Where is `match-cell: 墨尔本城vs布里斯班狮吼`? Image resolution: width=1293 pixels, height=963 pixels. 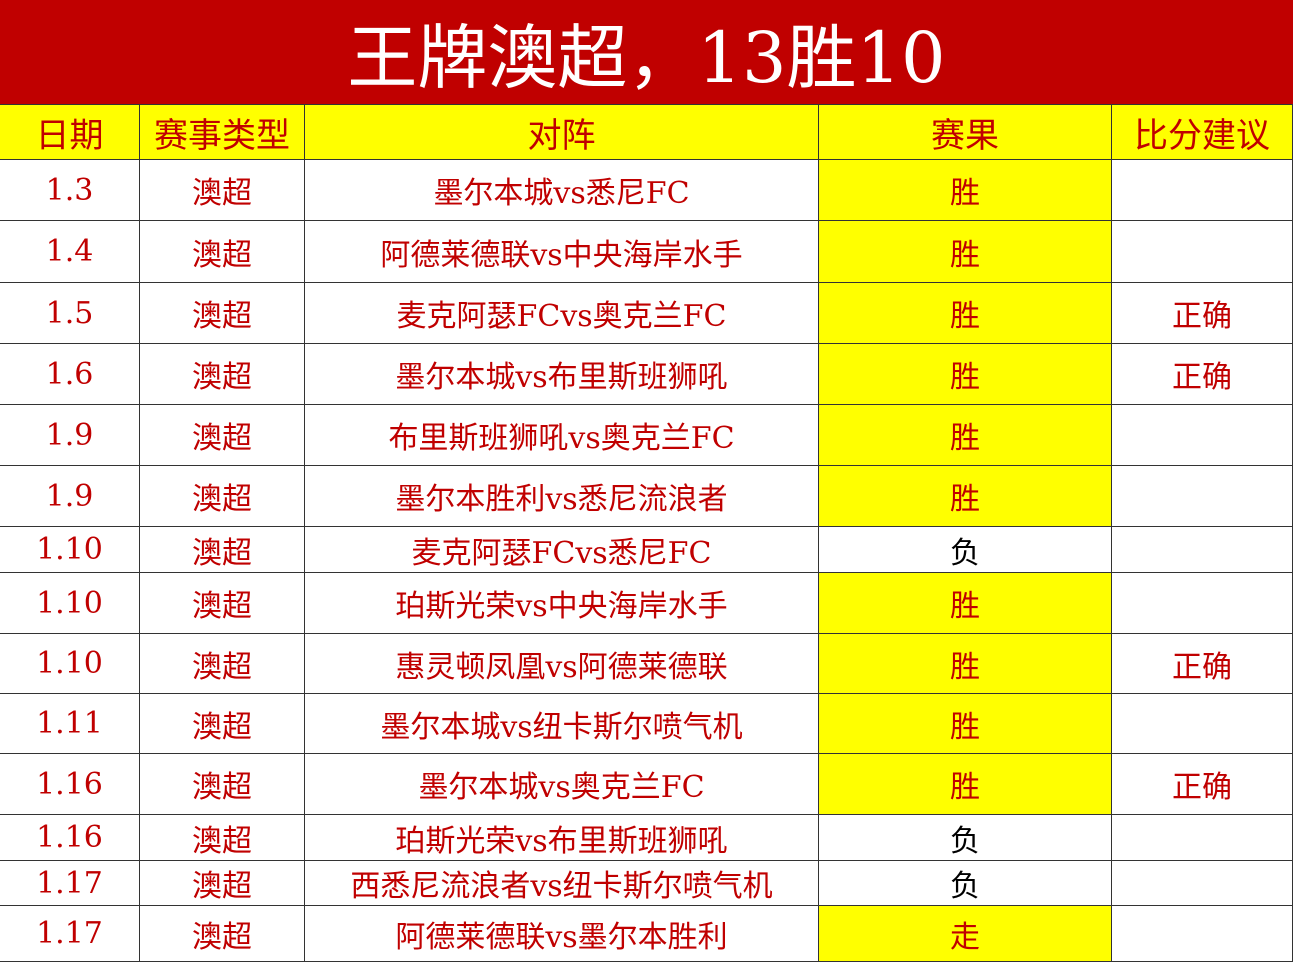 match-cell: 墨尔本城vs布里斯班狮吼 is located at coordinates (562, 374).